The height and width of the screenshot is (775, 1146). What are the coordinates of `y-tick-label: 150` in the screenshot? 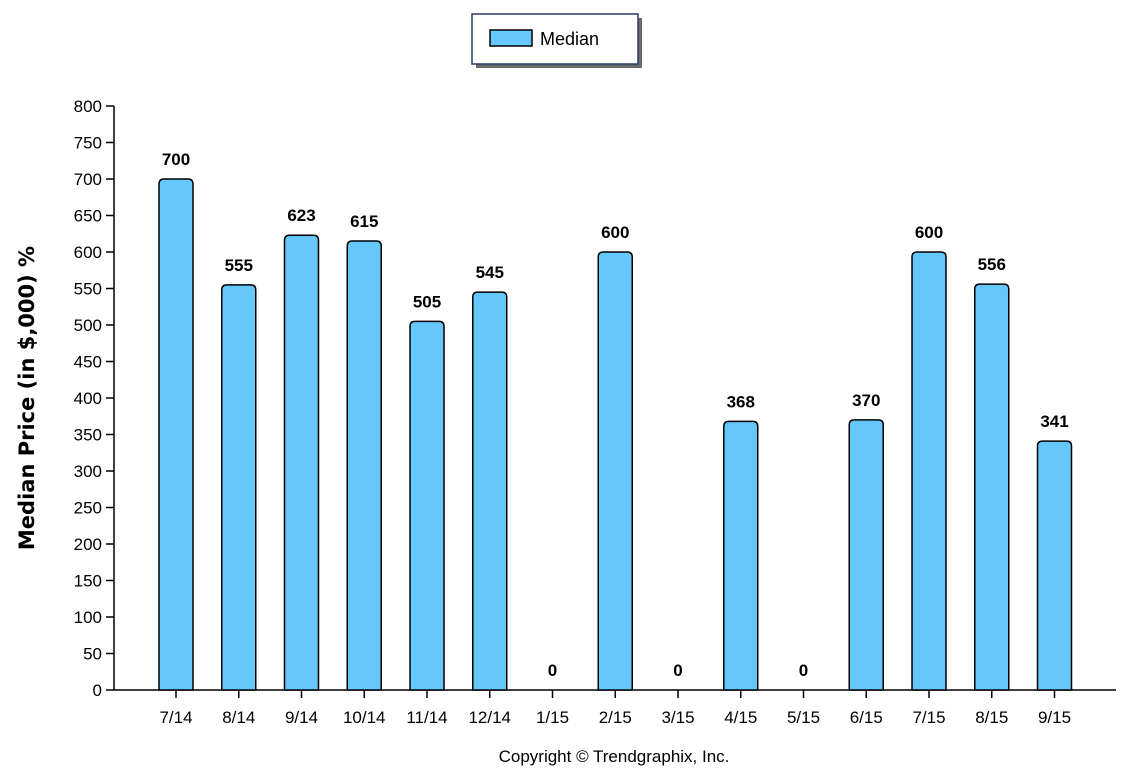 It's located at (88, 581).